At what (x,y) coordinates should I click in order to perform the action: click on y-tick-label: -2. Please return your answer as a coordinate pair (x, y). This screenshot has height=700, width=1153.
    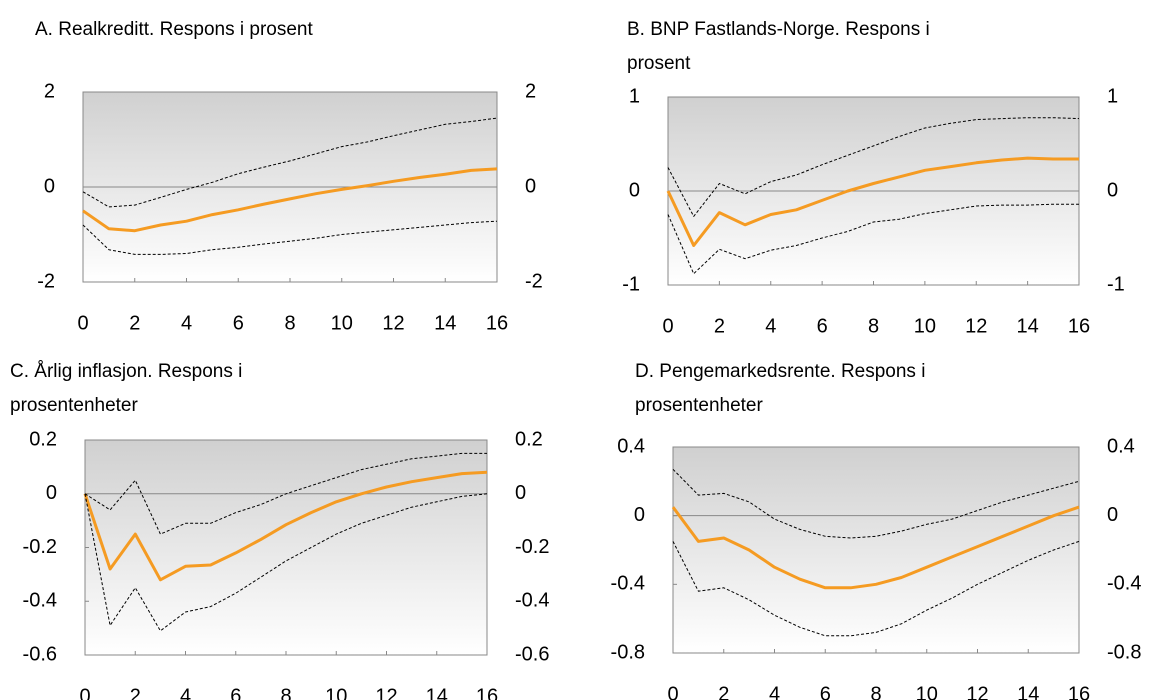
    Looking at the image, I should click on (46, 281).